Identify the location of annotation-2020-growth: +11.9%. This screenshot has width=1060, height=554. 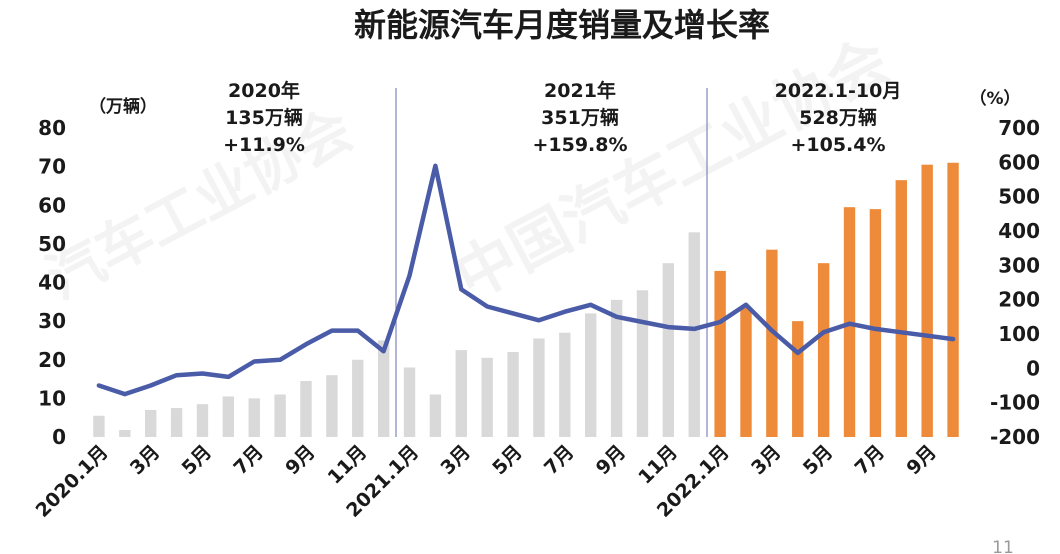
(264, 145).